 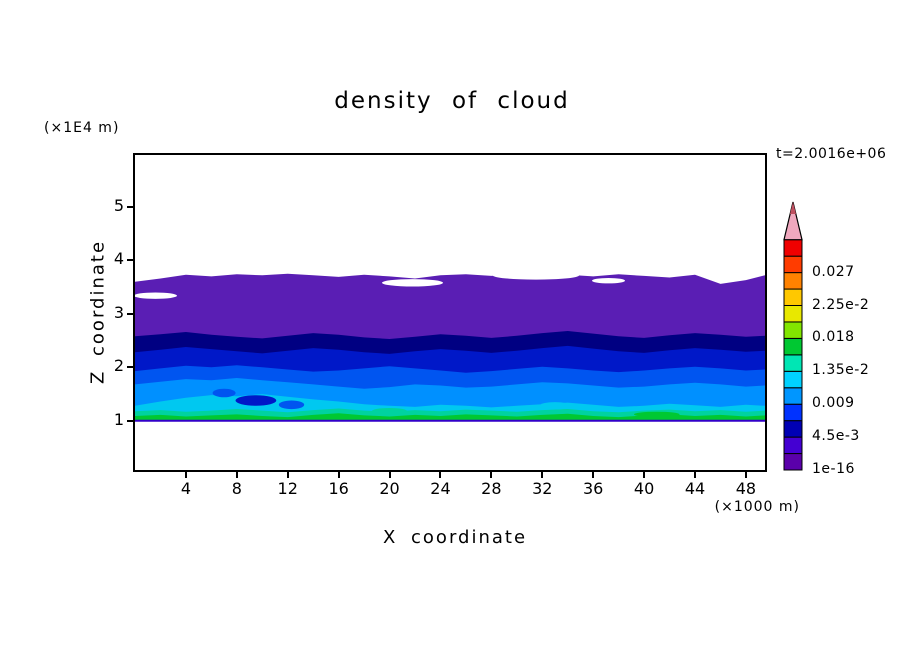 What do you see at coordinates (833, 271) in the screenshot?
I see `colorbar-tick-label: 0.027` at bounding box center [833, 271].